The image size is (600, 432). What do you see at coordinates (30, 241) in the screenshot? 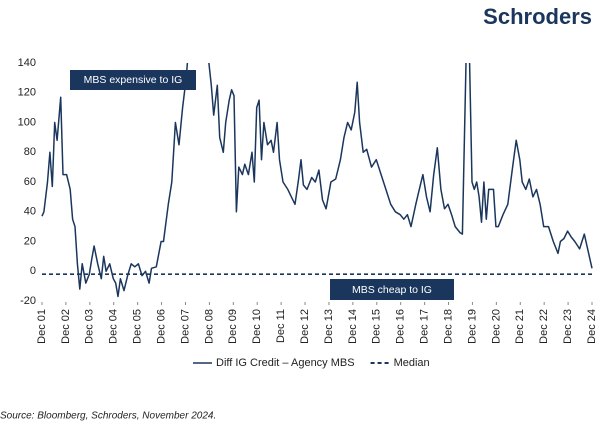
I see `y-tick-label: 20` at bounding box center [30, 241].